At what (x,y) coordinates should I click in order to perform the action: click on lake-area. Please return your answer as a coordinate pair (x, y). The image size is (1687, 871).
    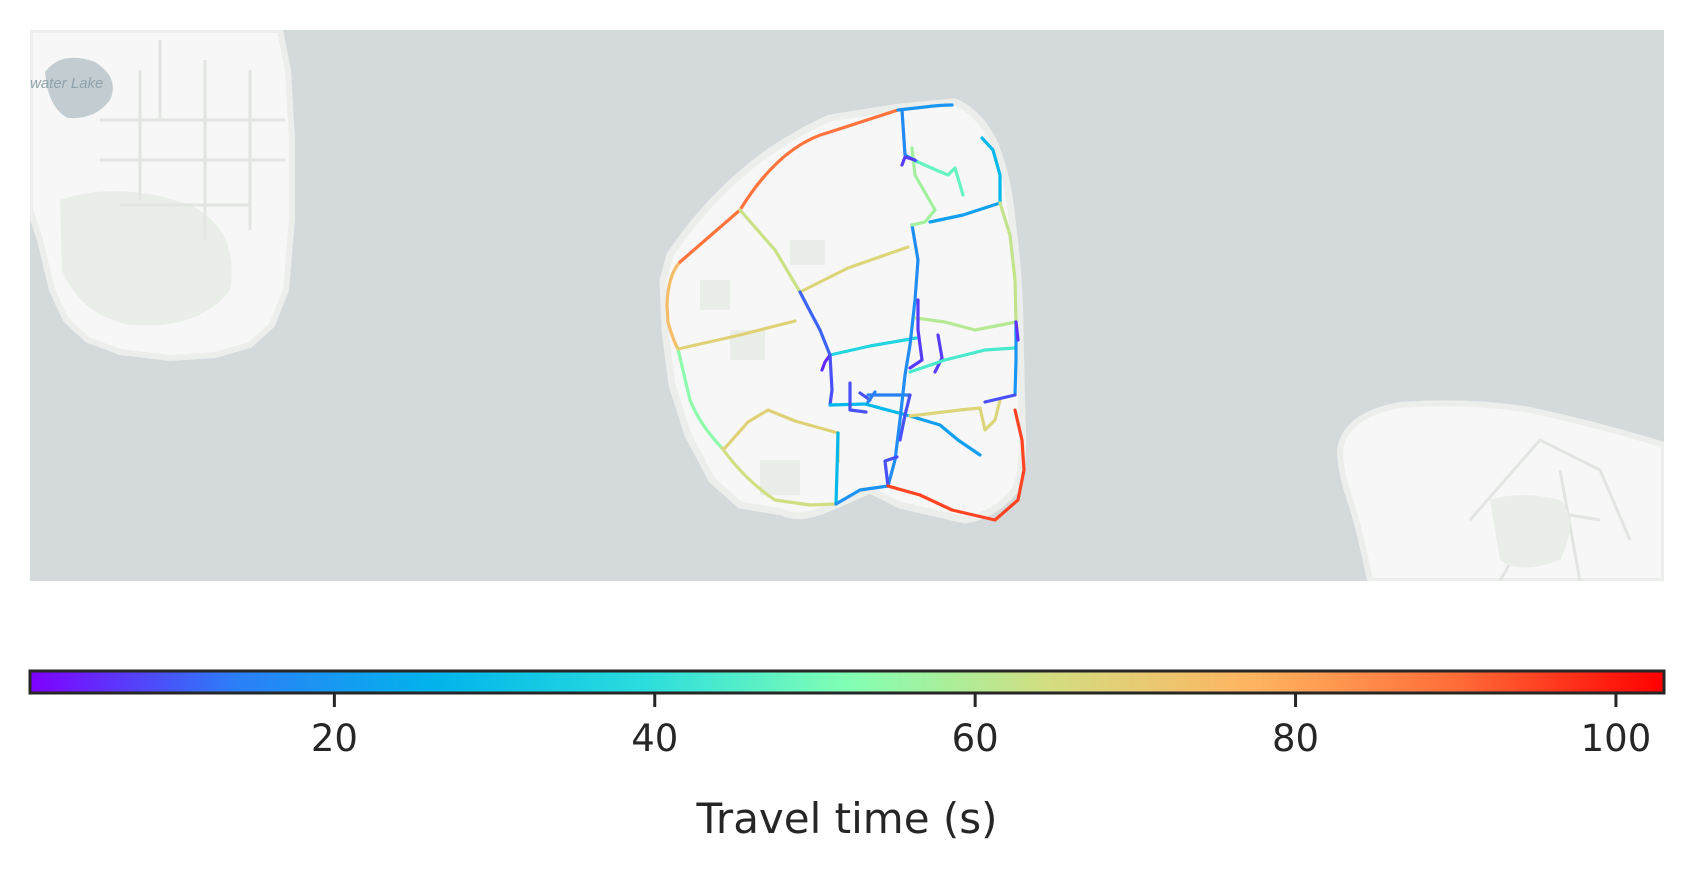
    Looking at the image, I should click on (79, 88).